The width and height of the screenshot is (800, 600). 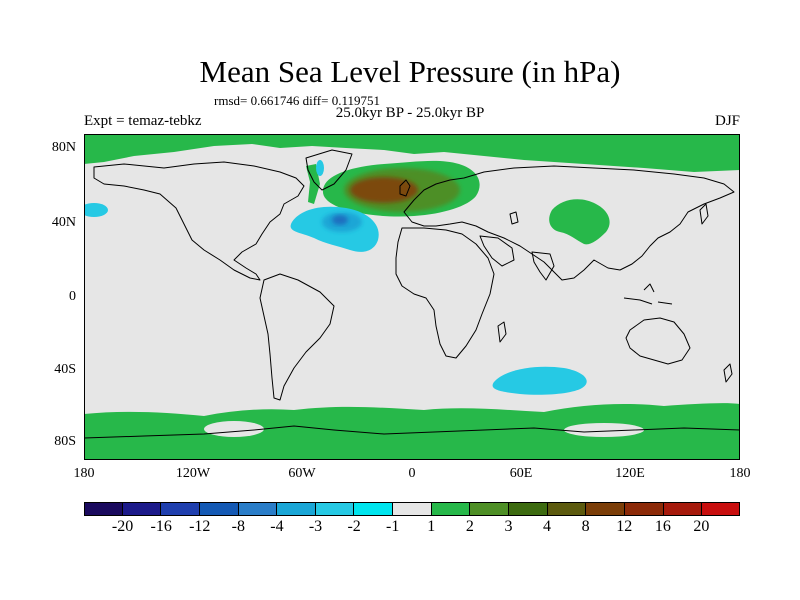 What do you see at coordinates (728, 373) in the screenshot?
I see `new-zealand-coast` at bounding box center [728, 373].